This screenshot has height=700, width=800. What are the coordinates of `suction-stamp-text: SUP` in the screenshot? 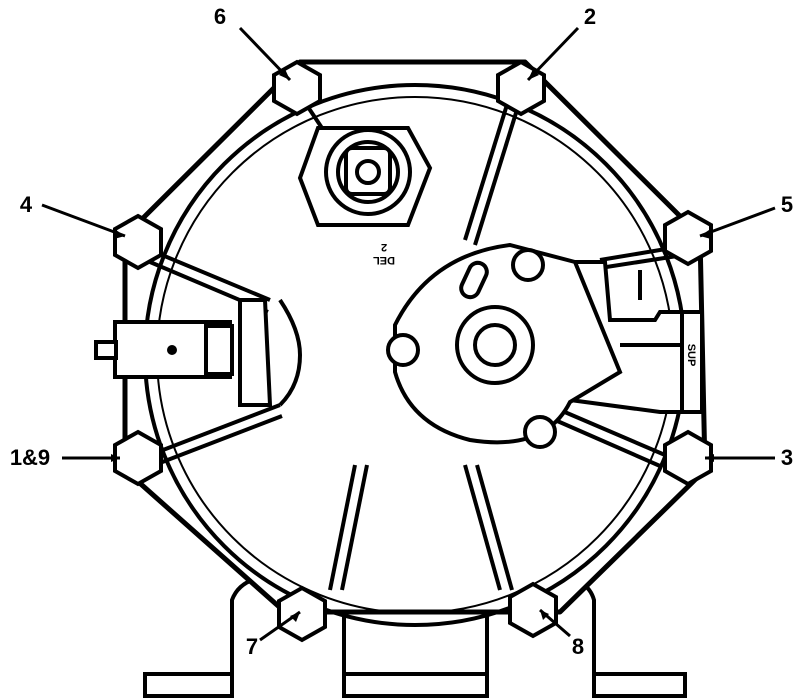 It's located at (691, 355).